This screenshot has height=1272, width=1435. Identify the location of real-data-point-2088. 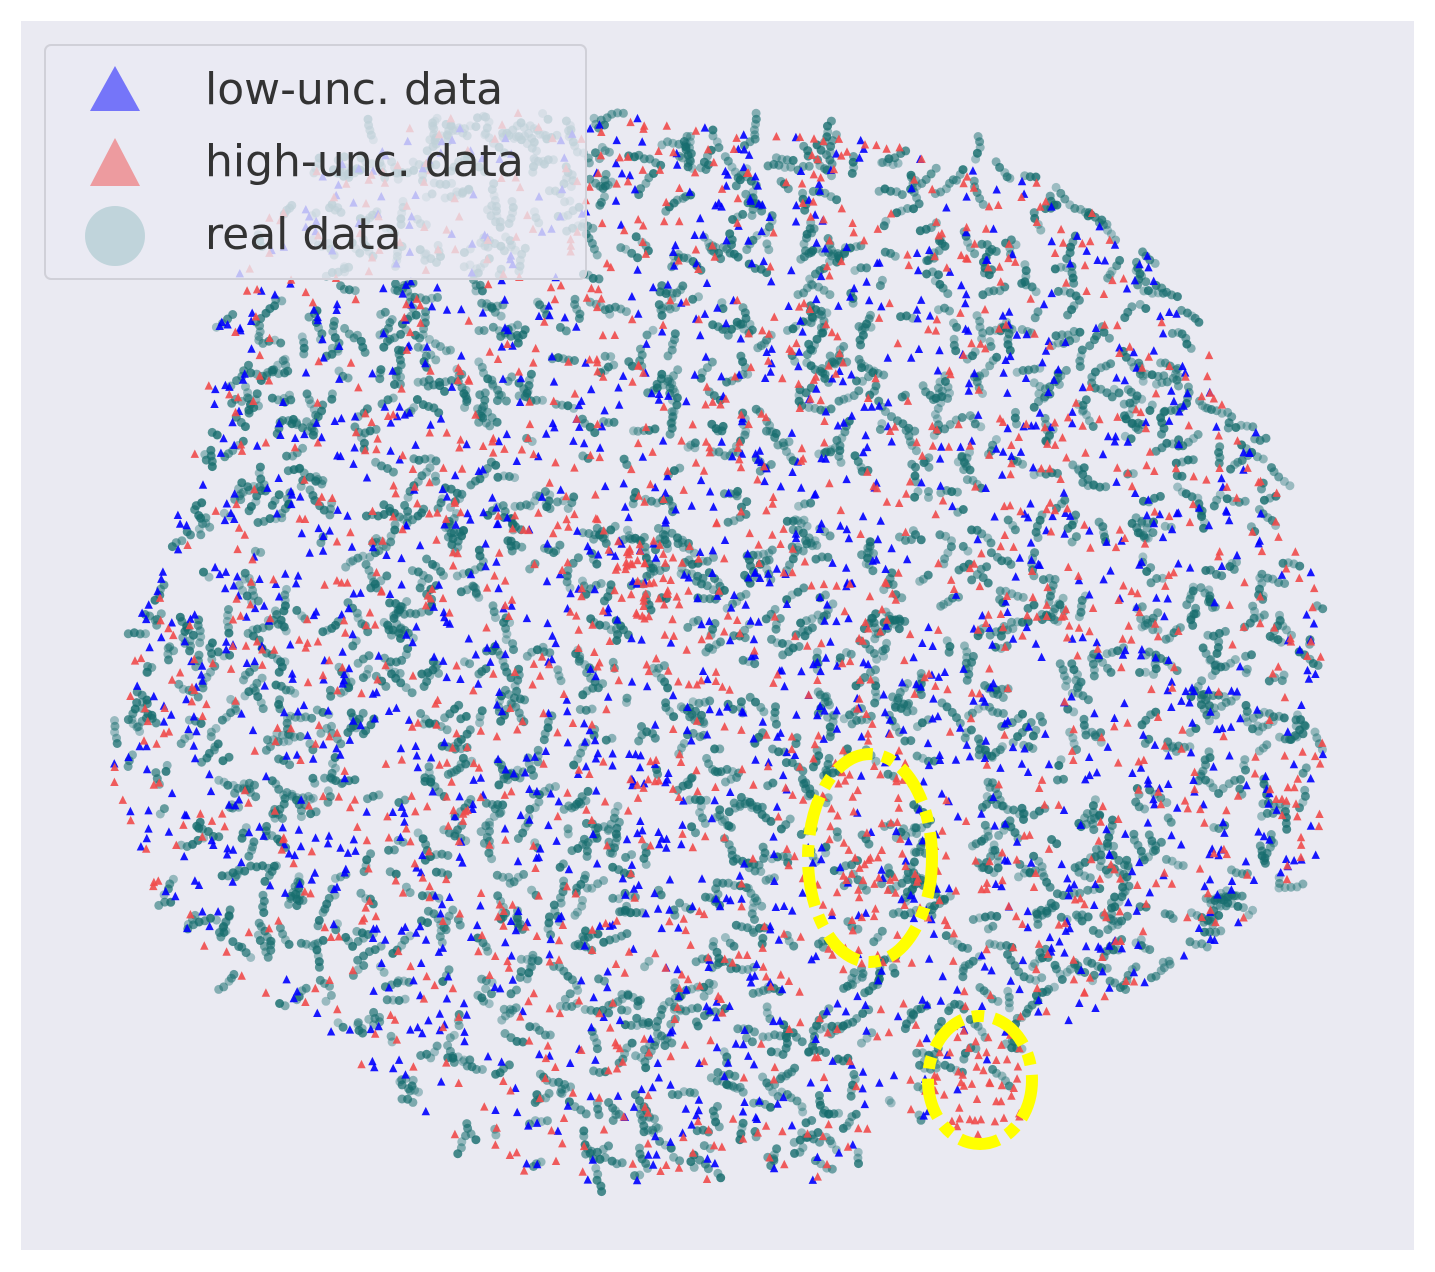
(427, 559).